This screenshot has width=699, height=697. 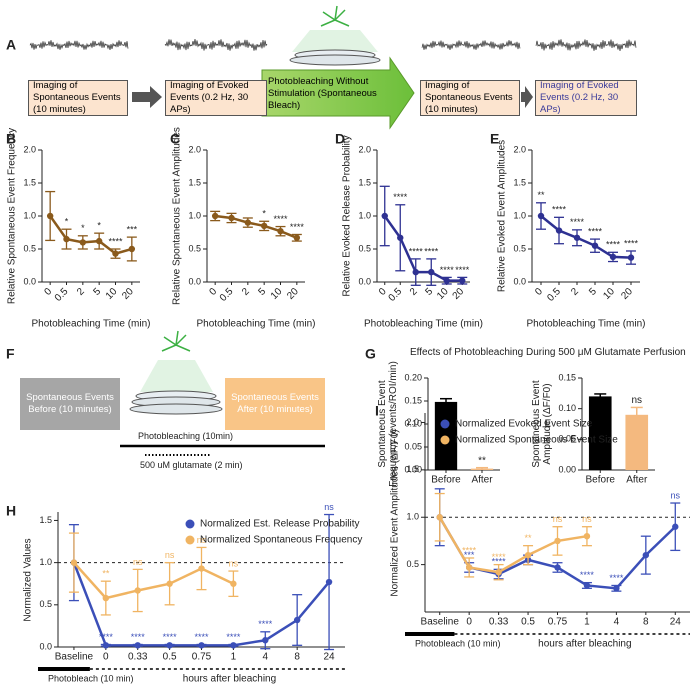 What do you see at coordinates (637, 442) in the screenshot?
I see `bar` at bounding box center [637, 442].